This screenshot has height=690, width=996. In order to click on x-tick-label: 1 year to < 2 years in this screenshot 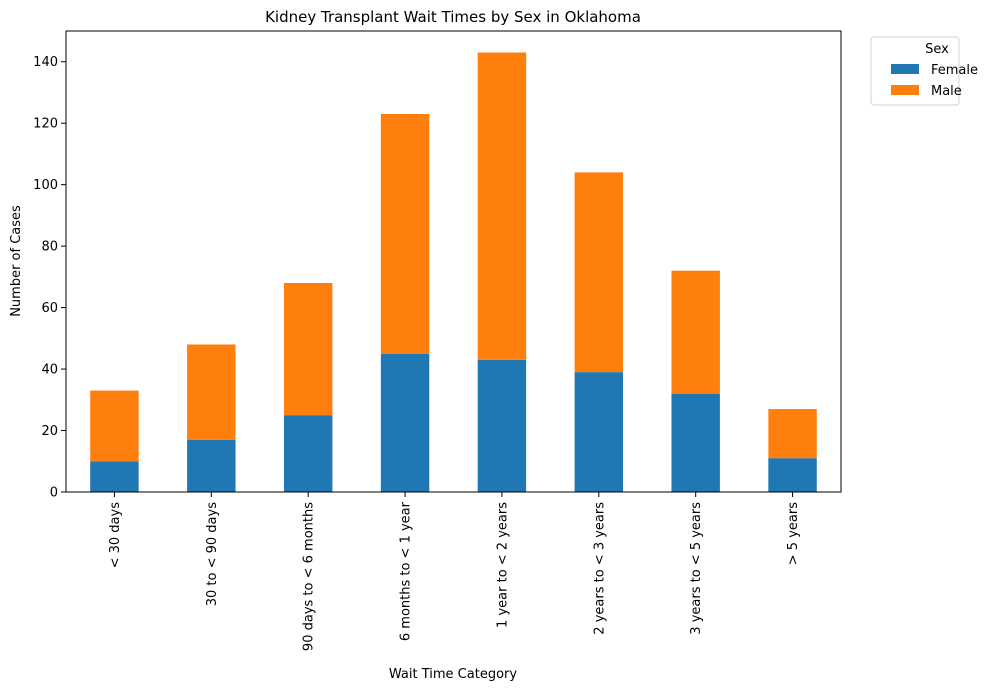, I will do `click(502, 565)`.